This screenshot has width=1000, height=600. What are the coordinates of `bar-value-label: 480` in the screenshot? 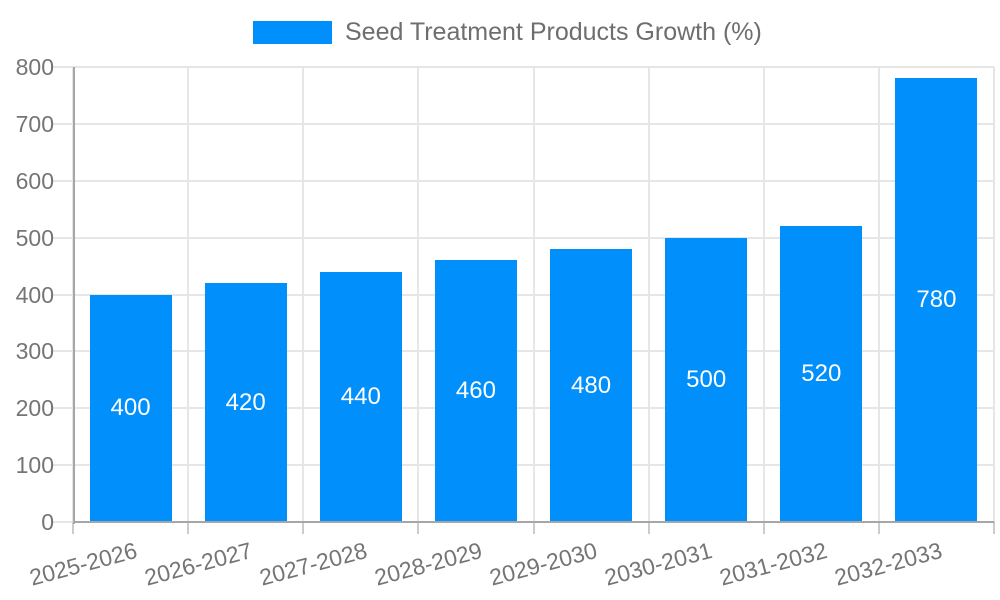 It's located at (591, 385).